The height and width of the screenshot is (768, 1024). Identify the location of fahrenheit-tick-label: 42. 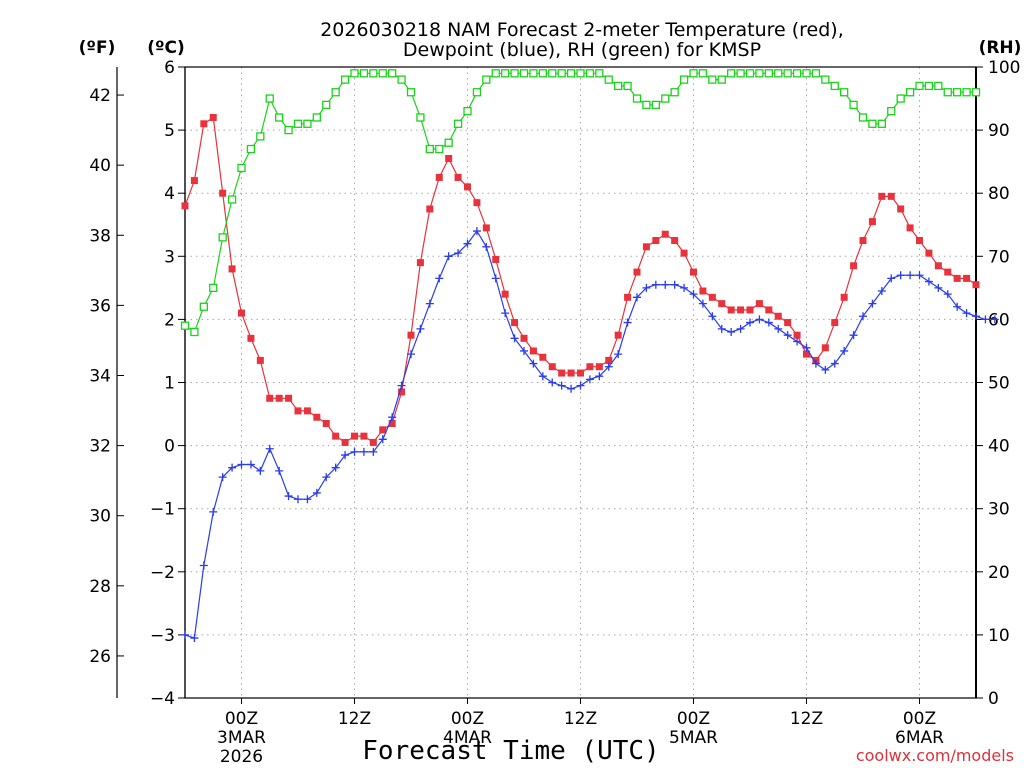
(100, 96).